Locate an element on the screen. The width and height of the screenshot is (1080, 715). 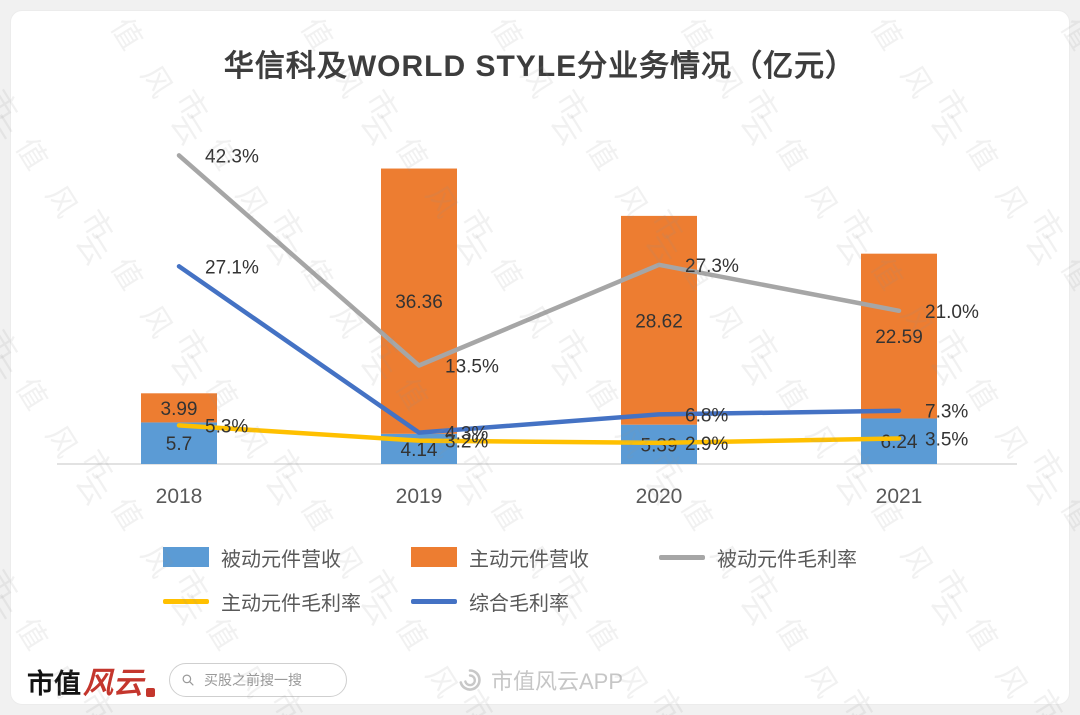
bar-label: 4.14 is located at coordinates (419, 450).